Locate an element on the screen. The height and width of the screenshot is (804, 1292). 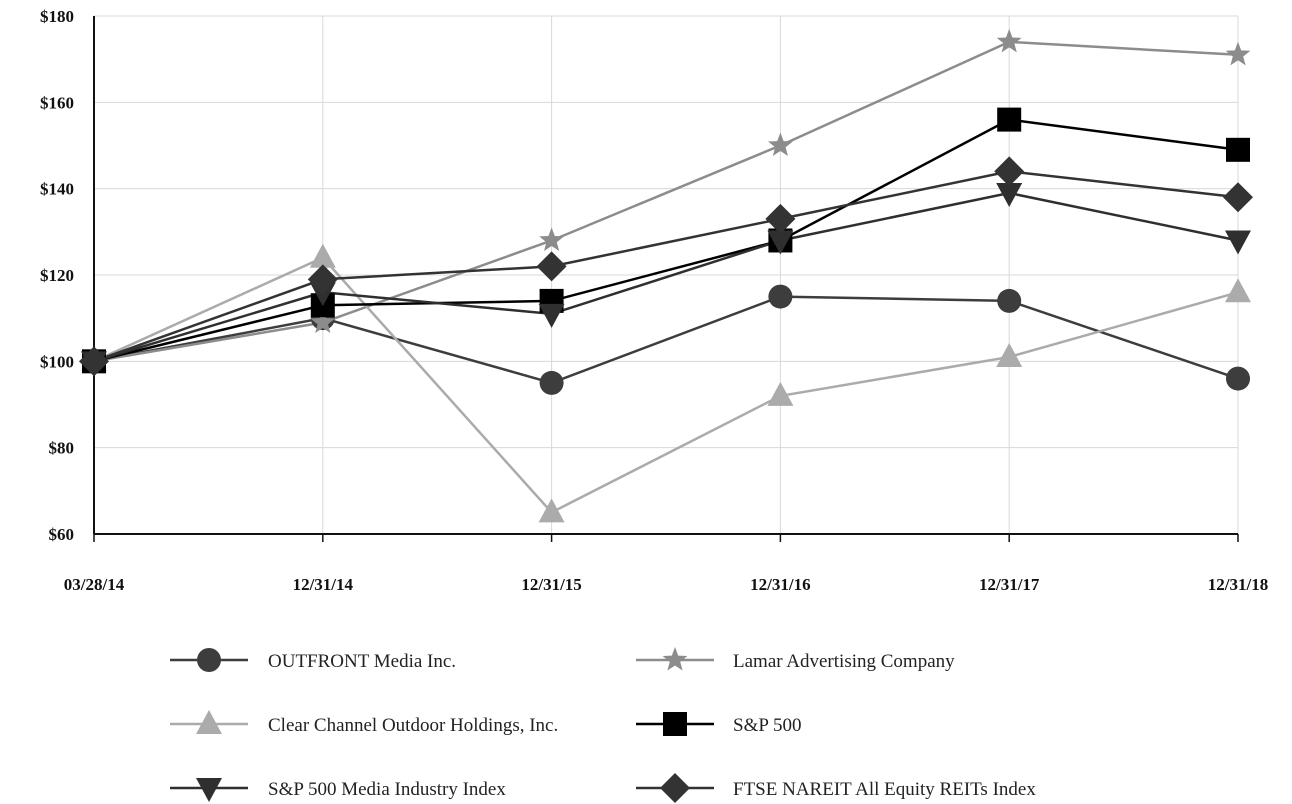
legend-item: Lamar Advertising Company is located at coordinates (795, 659).